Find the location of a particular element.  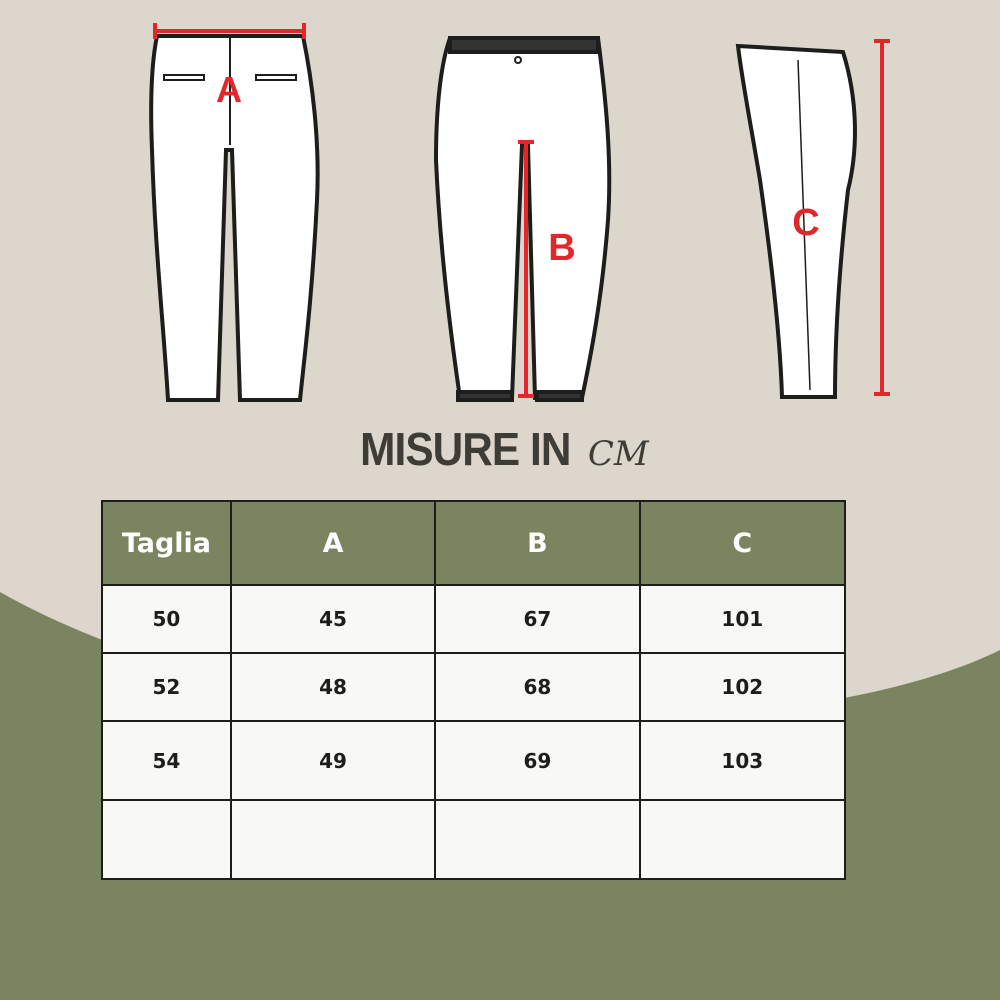

cell-b is located at coordinates (537, 839).